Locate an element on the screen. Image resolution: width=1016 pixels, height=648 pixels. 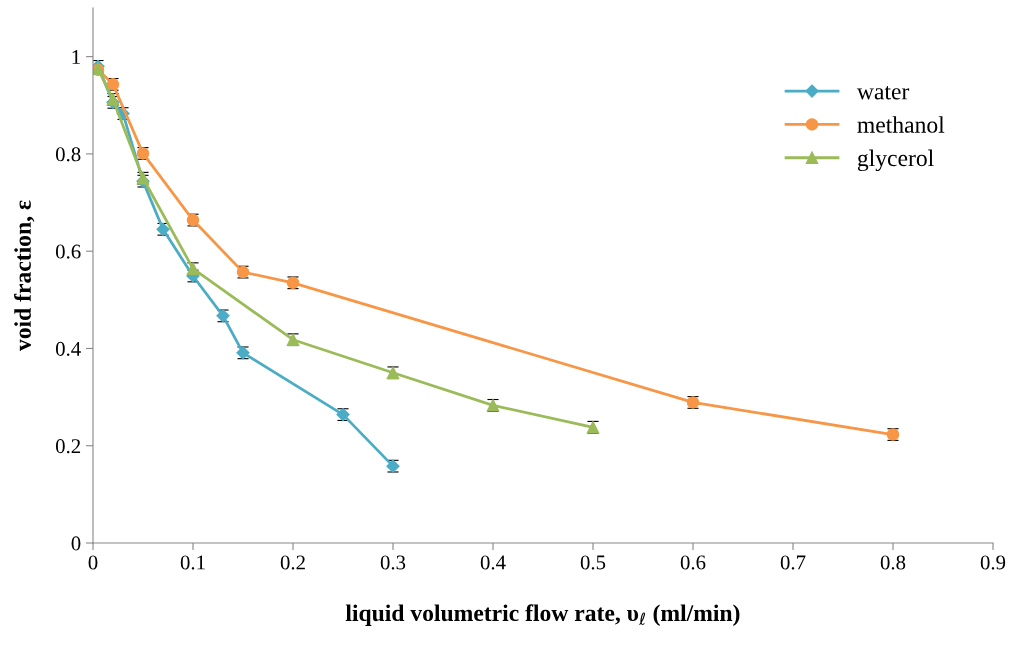
legend-label: methanol is located at coordinates (901, 124).